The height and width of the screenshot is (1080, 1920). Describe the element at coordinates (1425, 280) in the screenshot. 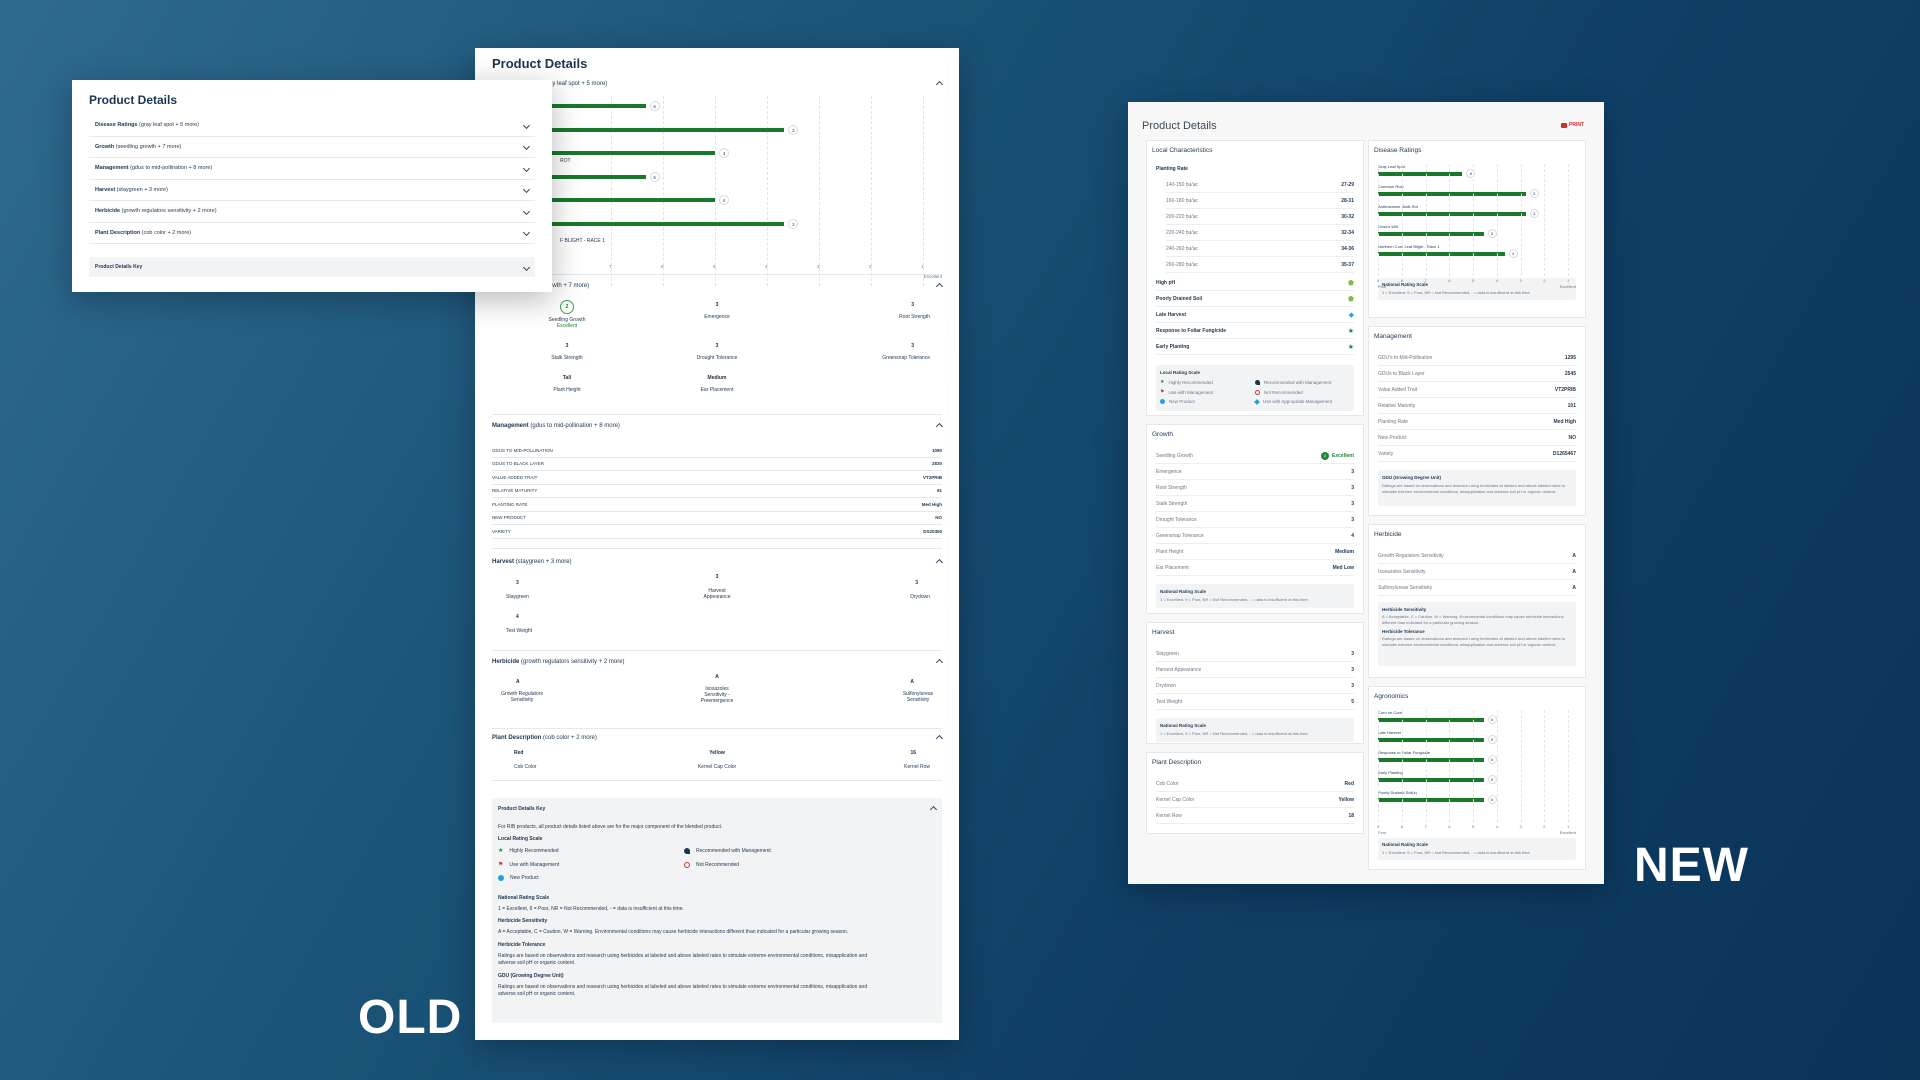

I see `chart-tick: 7` at that location.